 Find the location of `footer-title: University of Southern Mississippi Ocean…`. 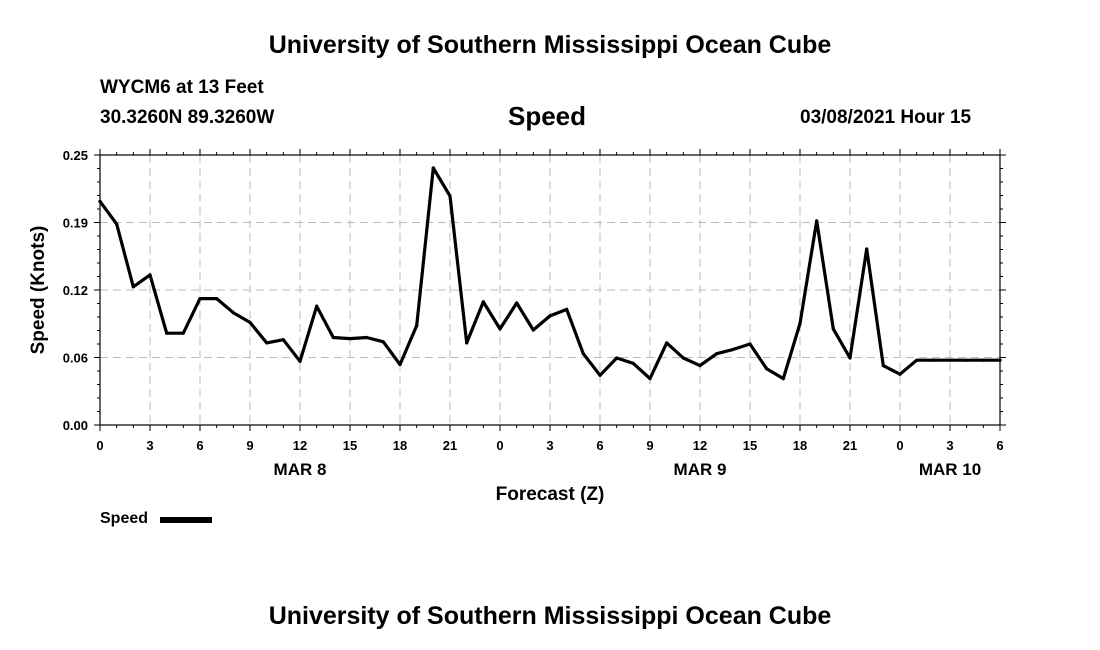

footer-title: University of Southern Mississippi Ocean… is located at coordinates (550, 616).